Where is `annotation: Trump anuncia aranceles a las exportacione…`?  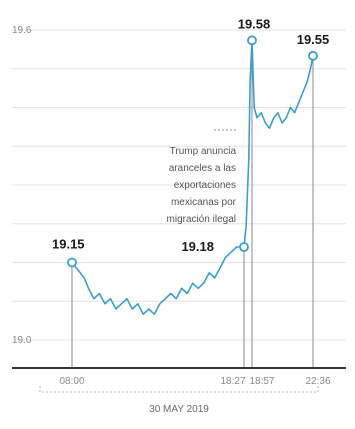 annotation: Trump anuncia aranceles a las exportacione… is located at coordinates (202, 177).